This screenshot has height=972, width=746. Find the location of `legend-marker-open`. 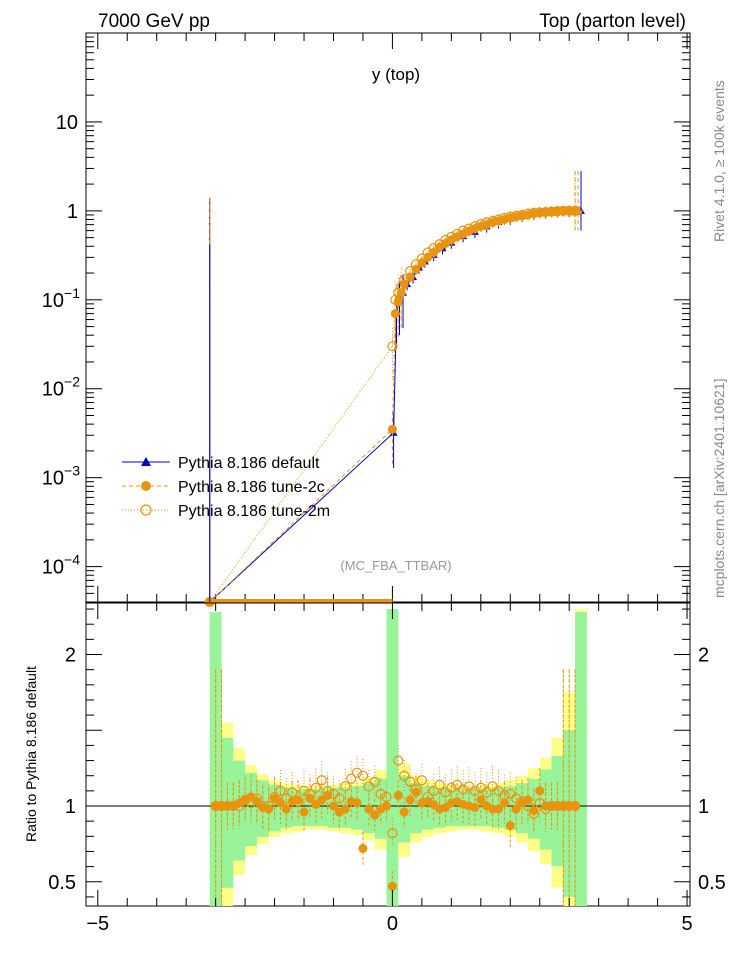

legend-marker-open is located at coordinates (146, 510).